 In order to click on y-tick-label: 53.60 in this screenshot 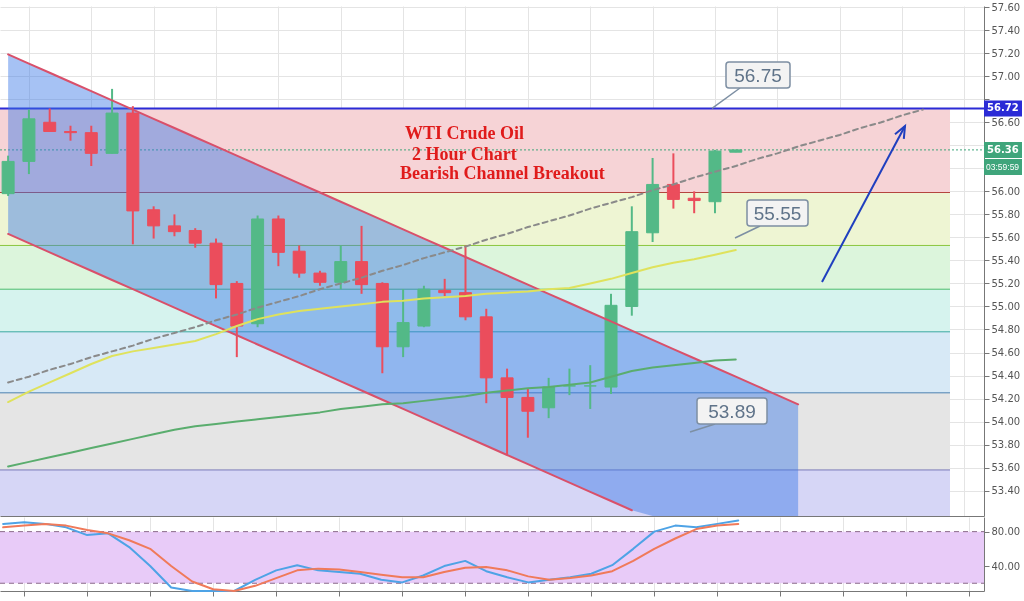, I will do `click(1006, 468)`.